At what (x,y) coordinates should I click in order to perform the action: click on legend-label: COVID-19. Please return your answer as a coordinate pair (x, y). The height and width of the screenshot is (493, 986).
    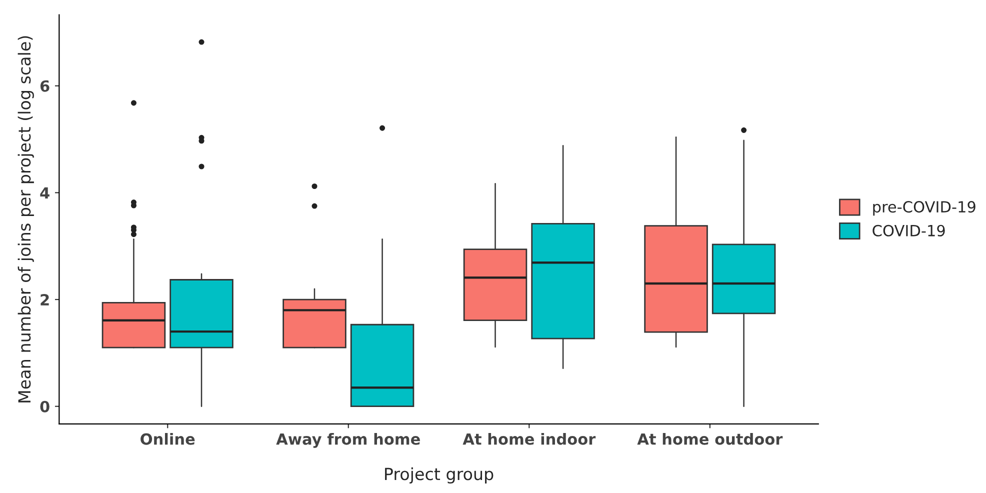
    Looking at the image, I should click on (908, 230).